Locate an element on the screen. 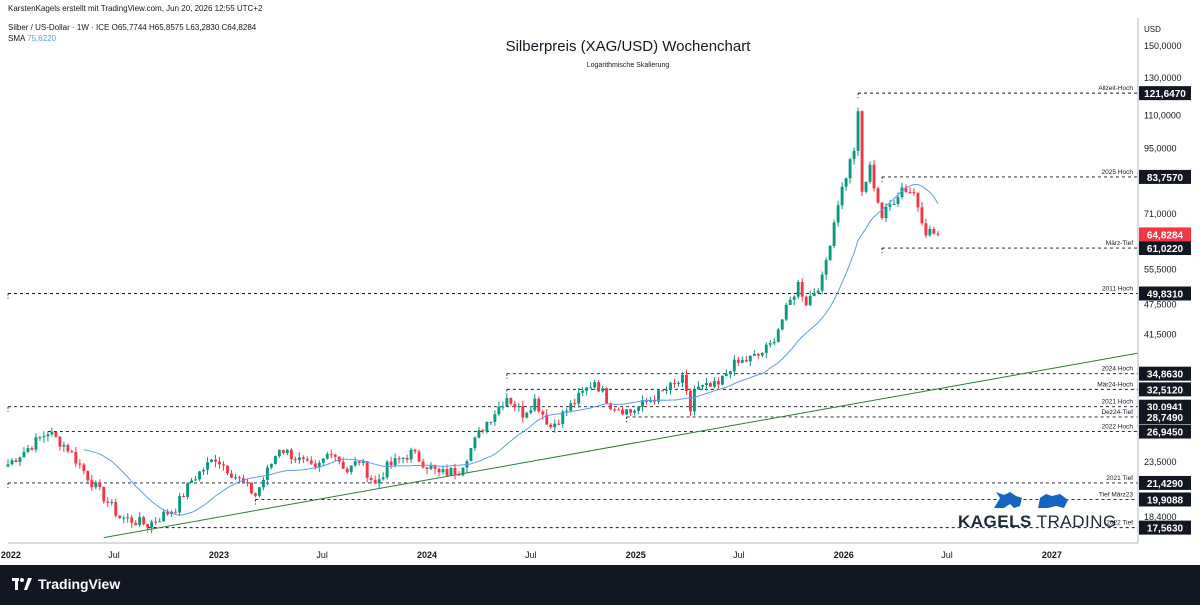  x-tick-label: 2022 is located at coordinates (11, 555).